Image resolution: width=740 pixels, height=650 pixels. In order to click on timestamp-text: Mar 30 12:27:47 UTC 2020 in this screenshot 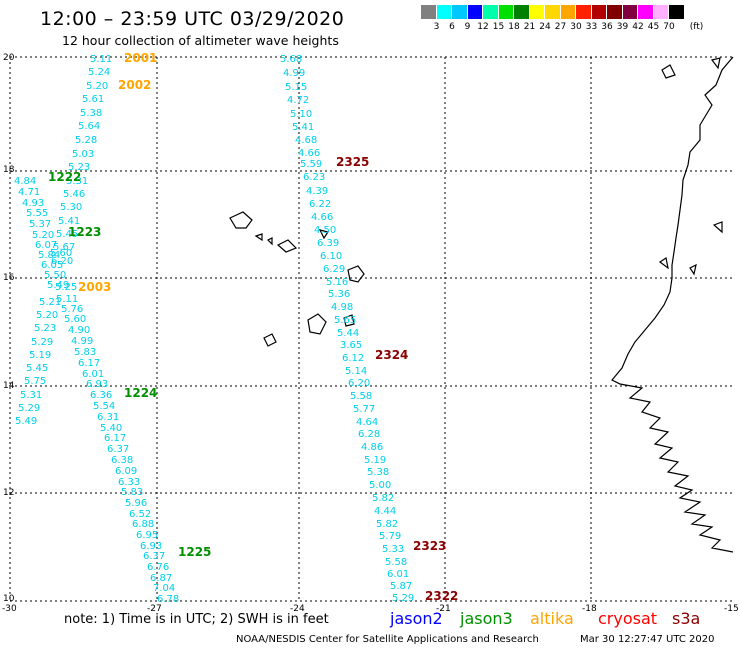, I will do `click(647, 639)`.